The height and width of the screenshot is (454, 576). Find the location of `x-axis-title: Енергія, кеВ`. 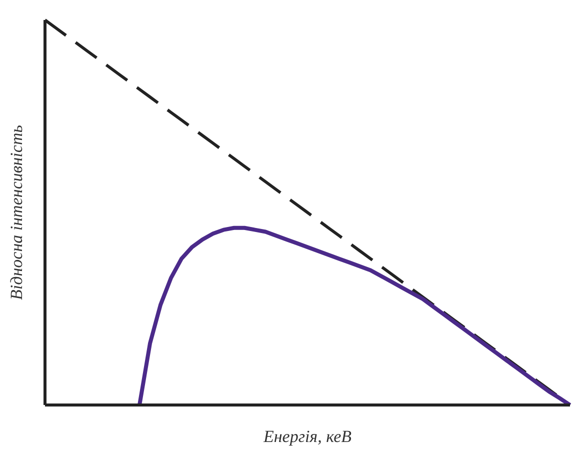

x-axis-title: Енергія, кеВ is located at coordinates (307, 436).